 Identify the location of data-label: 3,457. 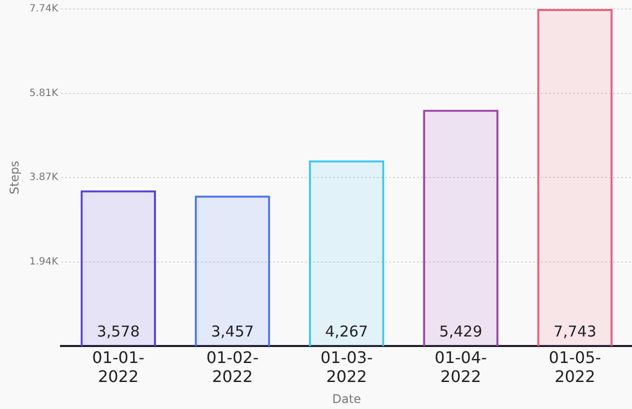
(232, 331).